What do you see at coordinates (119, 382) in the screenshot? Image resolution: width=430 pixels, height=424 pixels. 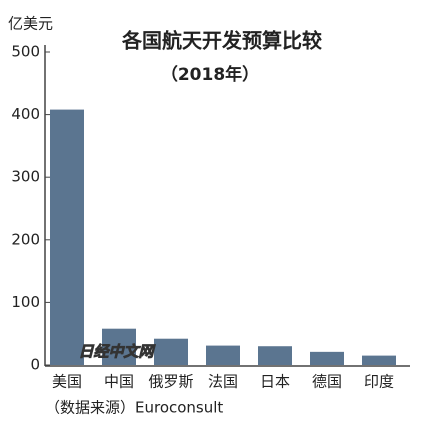 I see `x-tick-label: 中国` at bounding box center [119, 382].